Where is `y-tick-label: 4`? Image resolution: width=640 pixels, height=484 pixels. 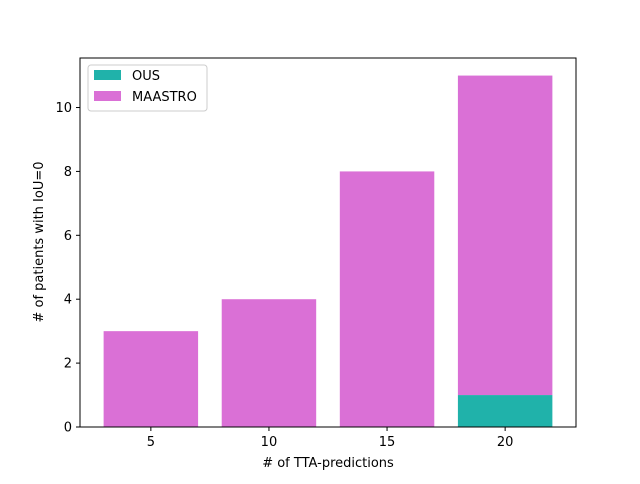
y-tick-label: 4 is located at coordinates (68, 300).